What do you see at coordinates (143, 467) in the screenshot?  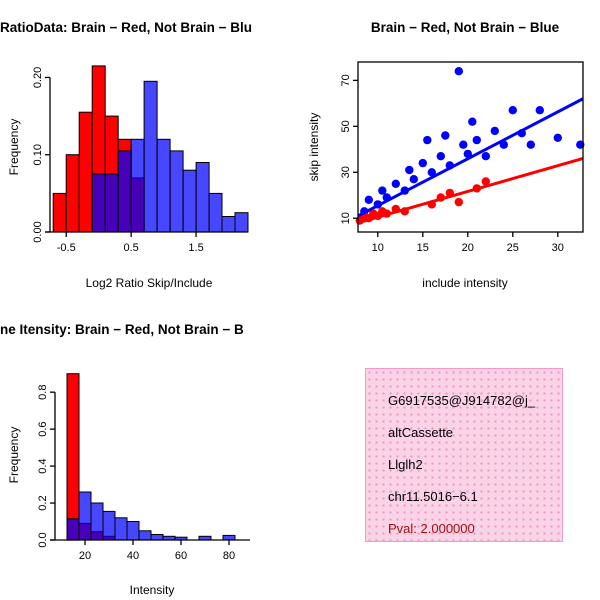 I see `gene-intensity-histogram-plot: 20 40 60 80 0.0 0.2 0.4 0.6 0.8` at bounding box center [143, 467].